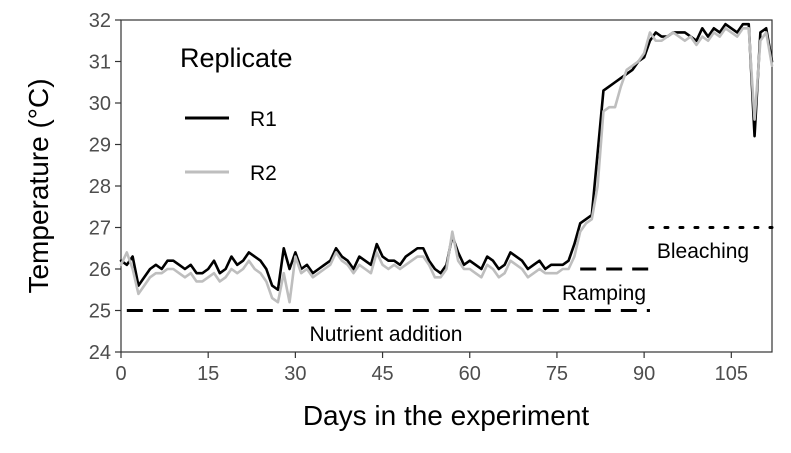 The image size is (791, 453). Describe the element at coordinates (100, 146) in the screenshot. I see `y-tick-label-5: 29` at that location.